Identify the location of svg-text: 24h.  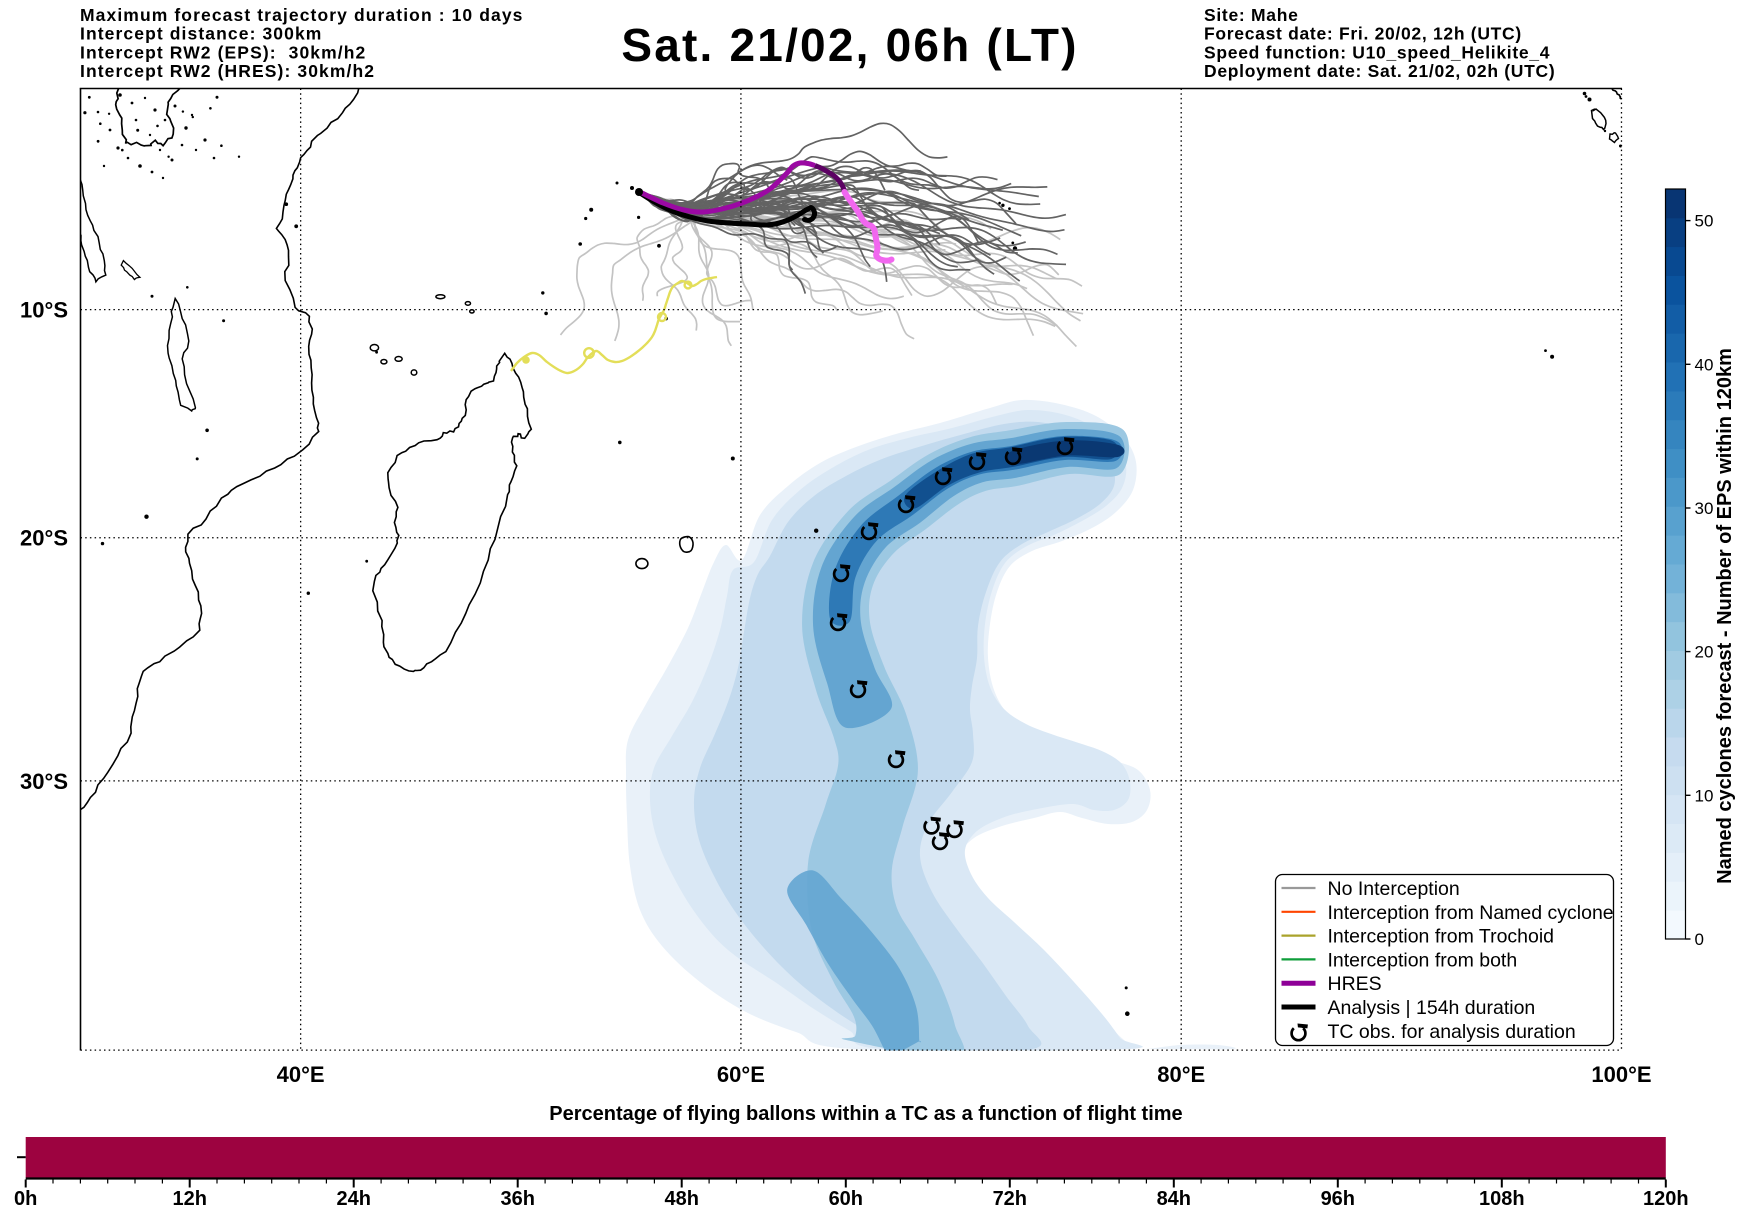
(353, 1199).